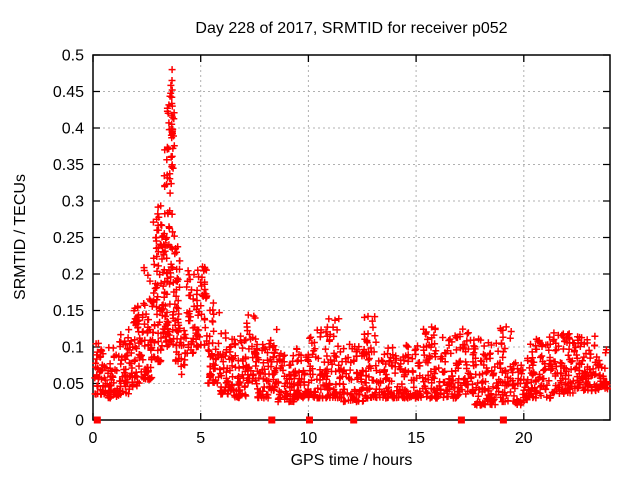 The image size is (640, 480). What do you see at coordinates (73, 56) in the screenshot?
I see `y-tick-label: 0.5` at bounding box center [73, 56].